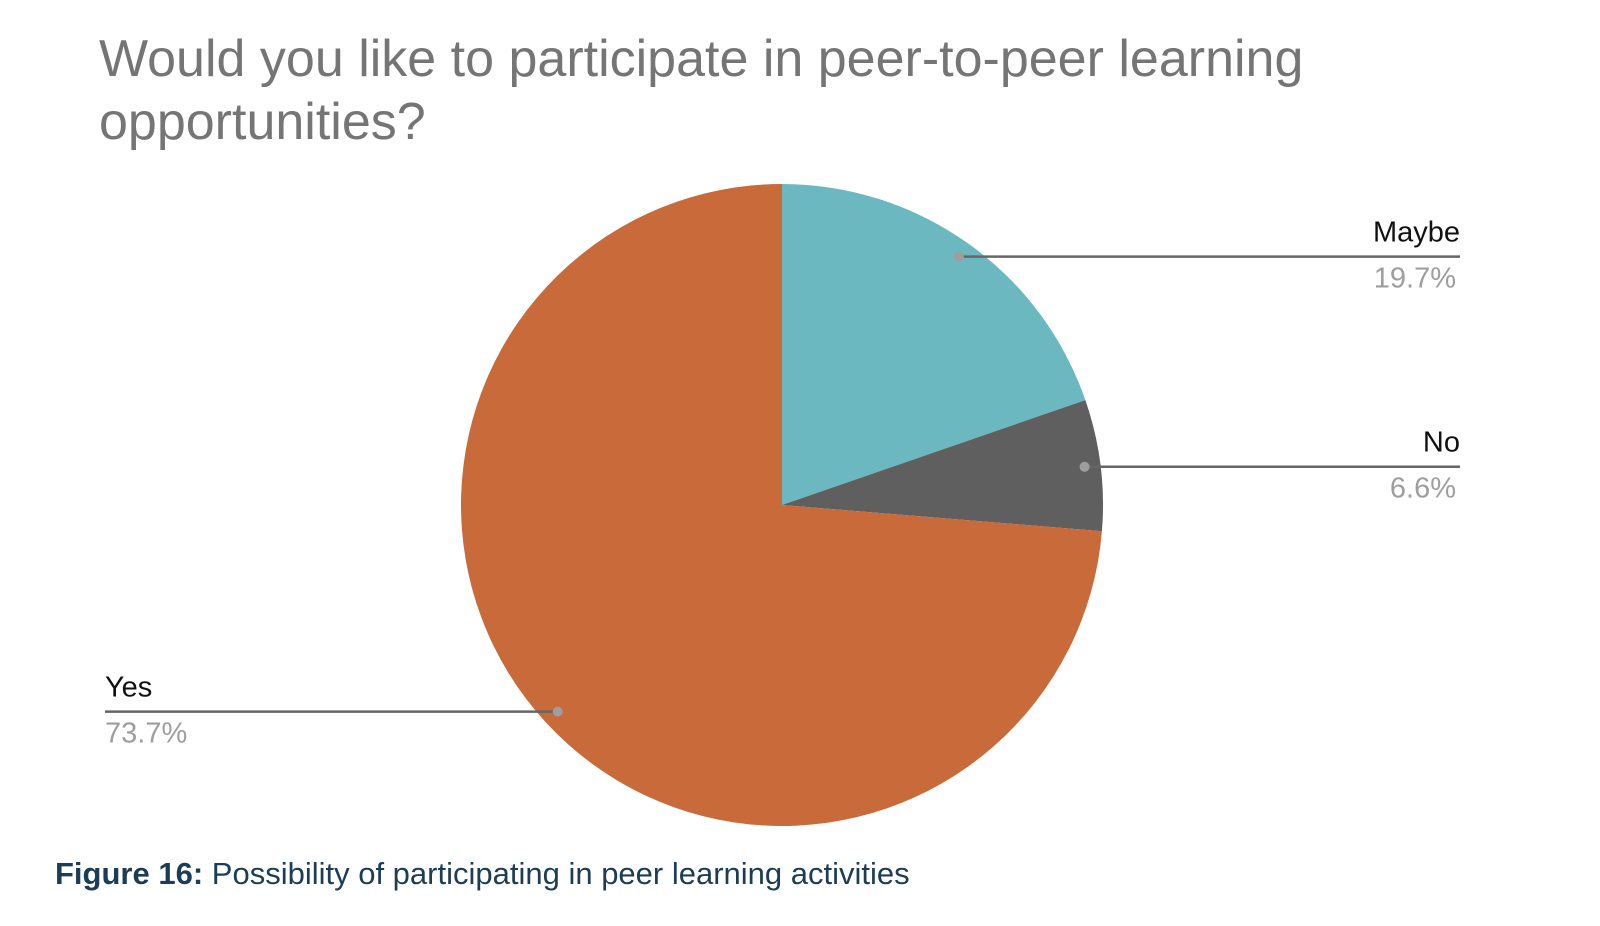 The image size is (1600, 926). I want to click on slice-label: Maybe, so click(1416, 232).